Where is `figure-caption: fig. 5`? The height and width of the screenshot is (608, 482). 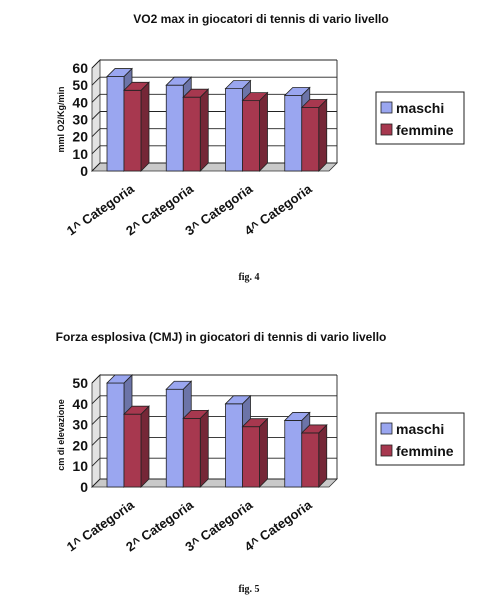
figure-caption: fig. 5 is located at coordinates (249, 589).